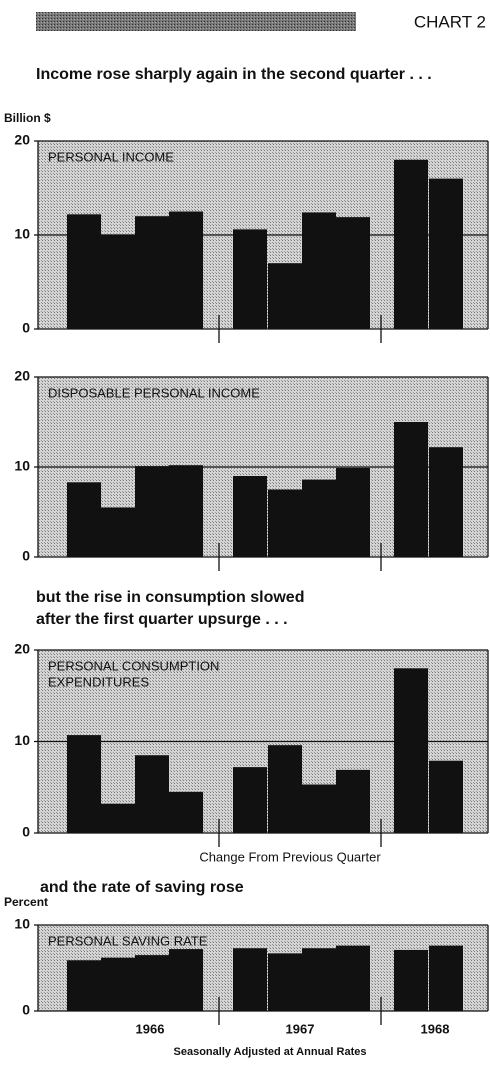 The height and width of the screenshot is (1067, 490). Describe the element at coordinates (300, 1028) in the screenshot. I see `x-group-label: 1967` at that location.